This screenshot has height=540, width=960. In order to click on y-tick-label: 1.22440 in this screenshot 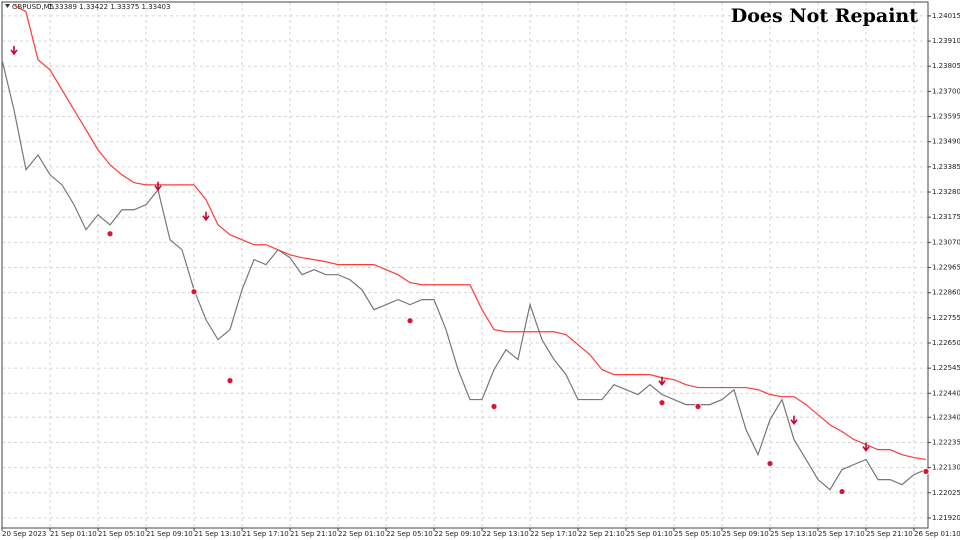, I will do `click(946, 393)`.